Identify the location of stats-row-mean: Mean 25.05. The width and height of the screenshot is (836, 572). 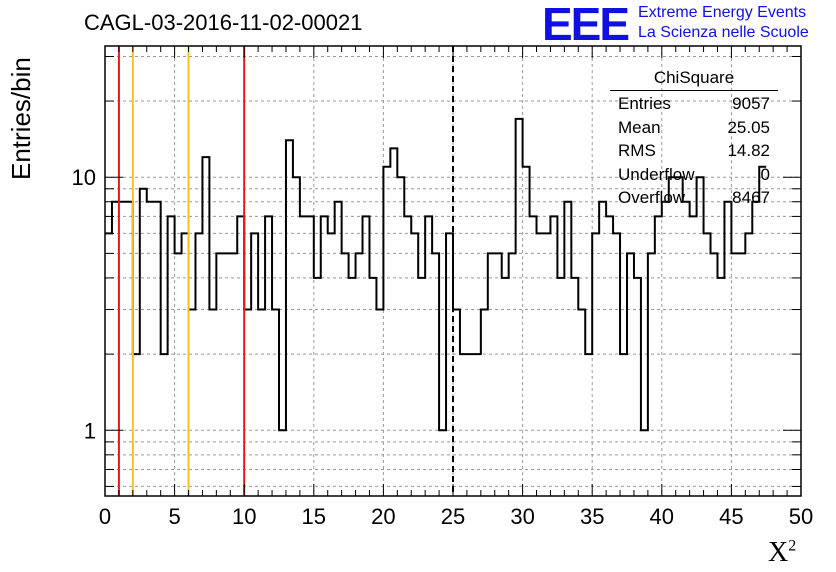
(694, 128).